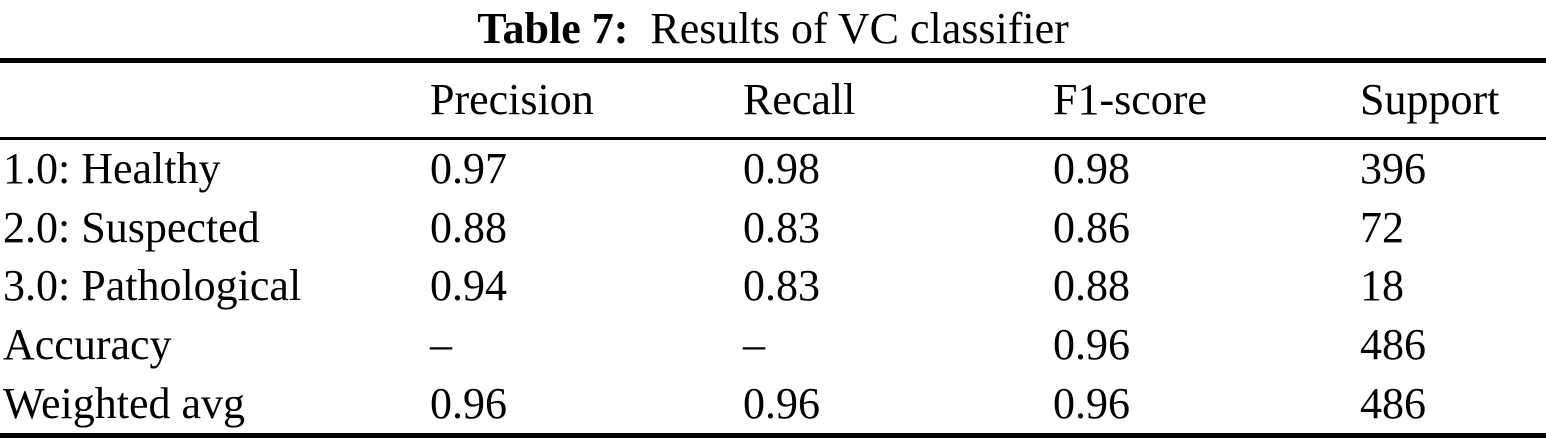 Image resolution: width=1546 pixels, height=446 pixels. I want to click on header-spacer-cell, so click(215, 100).